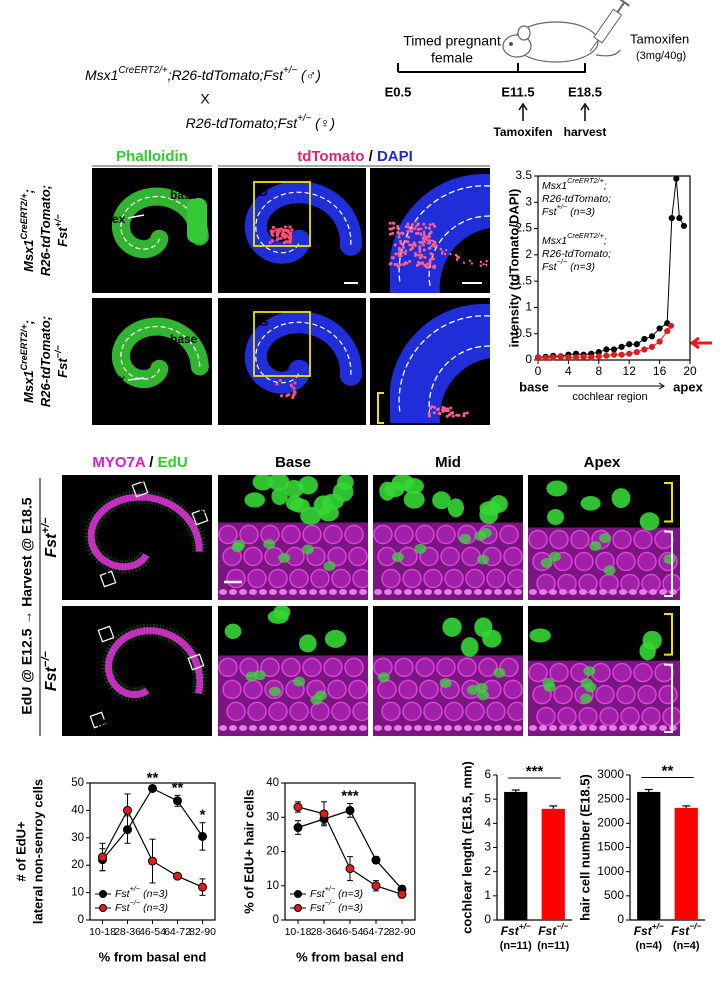  What do you see at coordinates (27, 361) in the screenshot?
I see `row-label: Msx1CreERT2/+;` at bounding box center [27, 361].